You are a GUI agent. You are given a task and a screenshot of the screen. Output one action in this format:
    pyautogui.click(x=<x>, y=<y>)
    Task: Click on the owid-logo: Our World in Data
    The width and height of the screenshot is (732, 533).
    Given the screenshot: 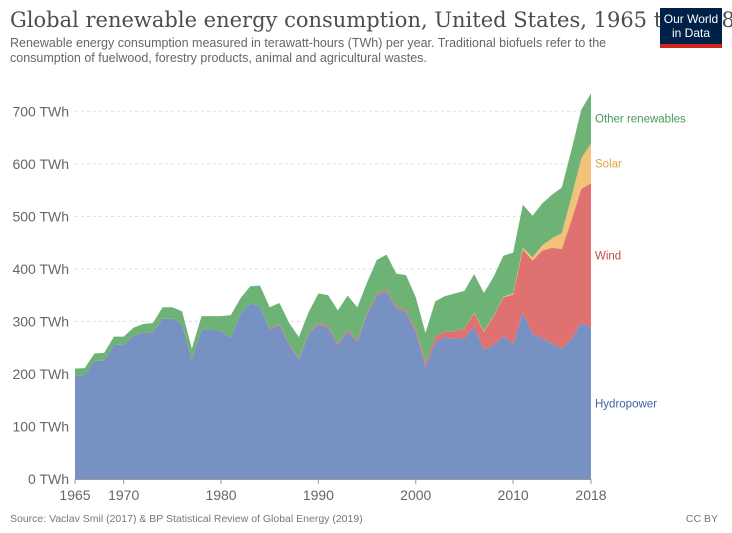 What is the action you would take?
    pyautogui.click(x=691, y=28)
    